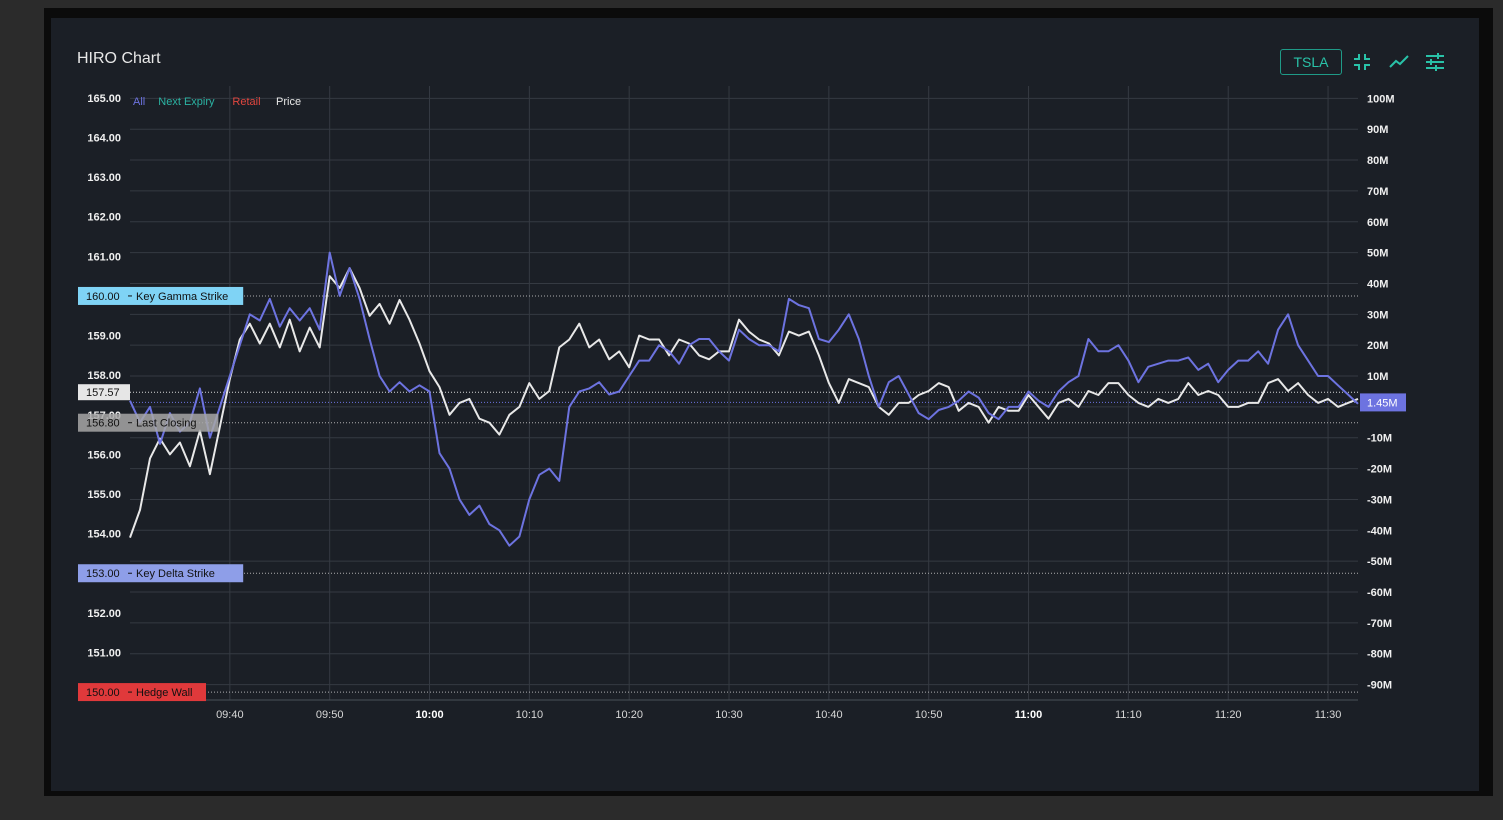  Describe the element at coordinates (103, 574) in the screenshot. I see `level-tag-value: 153.00` at that location.